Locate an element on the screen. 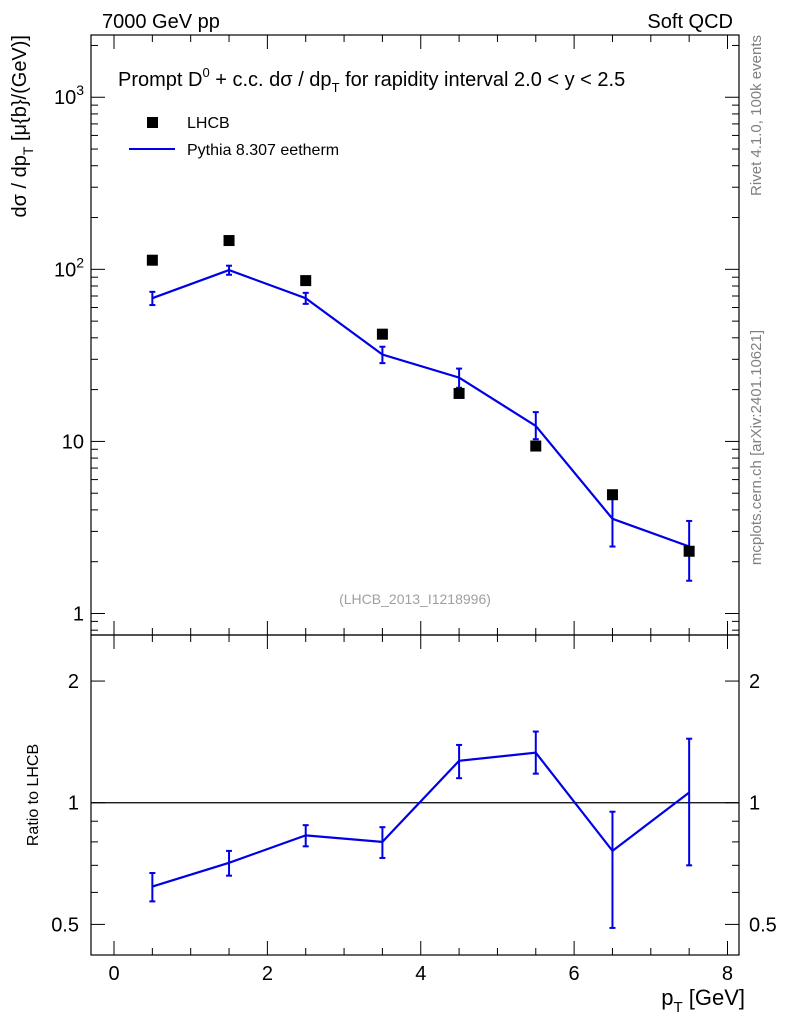 The width and height of the screenshot is (786, 1024). legend: LHCB Pythia 8.307 eetherm is located at coordinates (234, 137).